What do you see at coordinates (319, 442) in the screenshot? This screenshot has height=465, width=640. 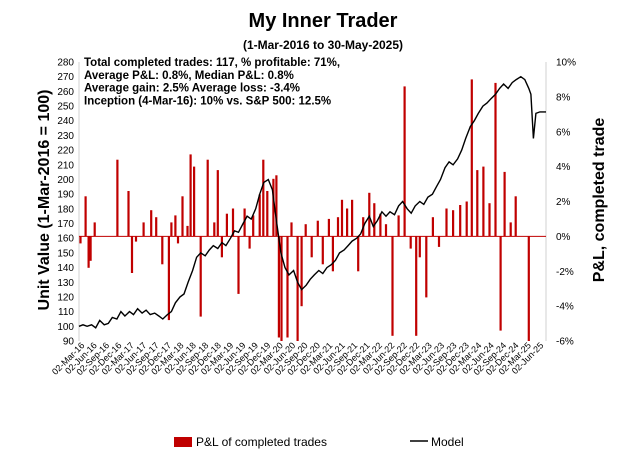 I see `legend: P&L of completed trades Model` at bounding box center [319, 442].